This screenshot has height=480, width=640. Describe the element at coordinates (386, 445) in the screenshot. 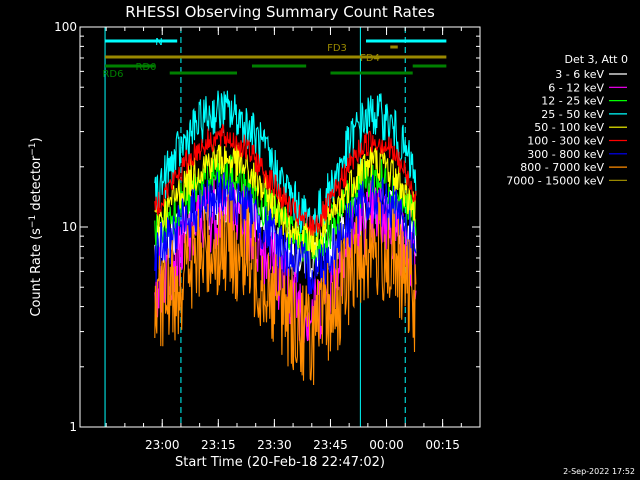

I see `x-tick-label-4: 00:00` at that location.